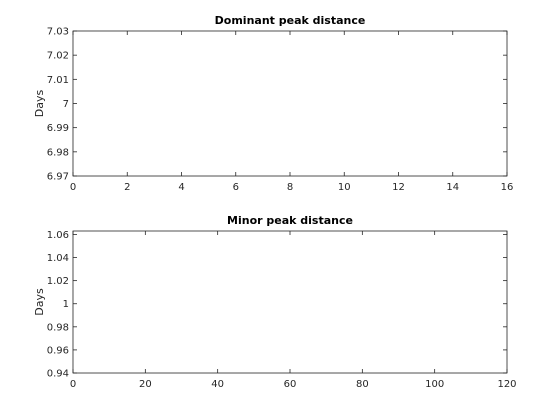  Describe the element at coordinates (58, 128) in the screenshot. I see `dominant-y-tick-label: 6.99` at that location.